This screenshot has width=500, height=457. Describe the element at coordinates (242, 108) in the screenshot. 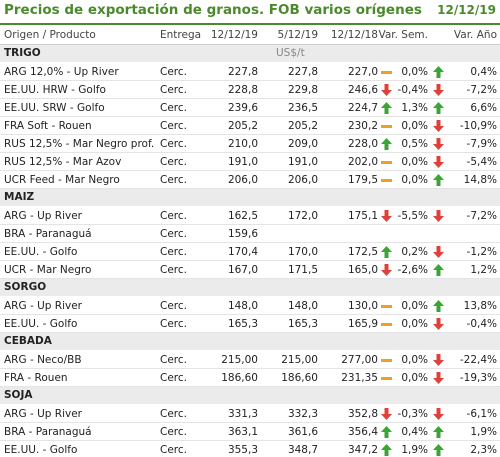

I see `cell: 239,6` at that location.